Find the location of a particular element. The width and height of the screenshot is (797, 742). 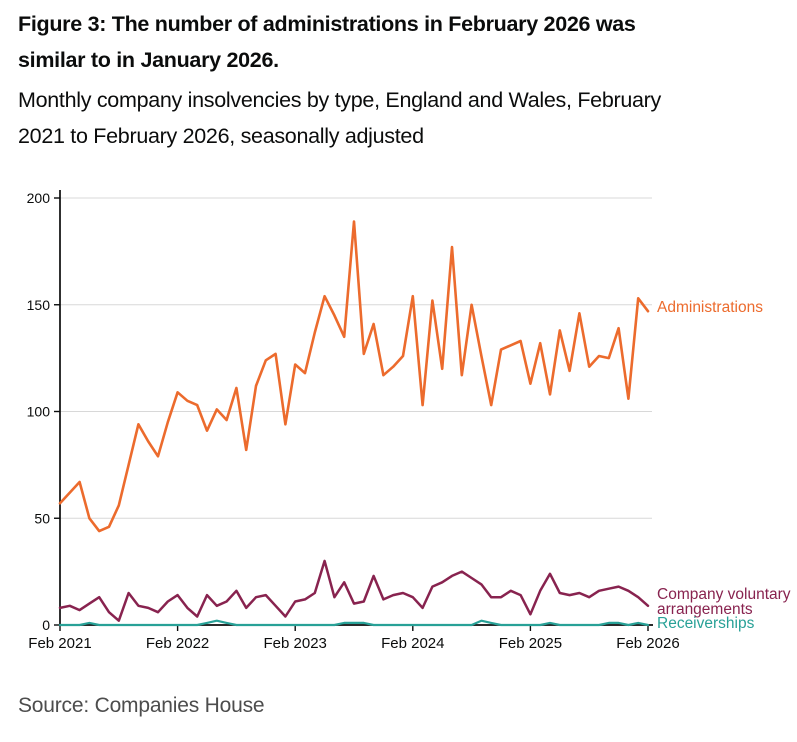

y-tick-label-0: 0 is located at coordinates (46, 625).